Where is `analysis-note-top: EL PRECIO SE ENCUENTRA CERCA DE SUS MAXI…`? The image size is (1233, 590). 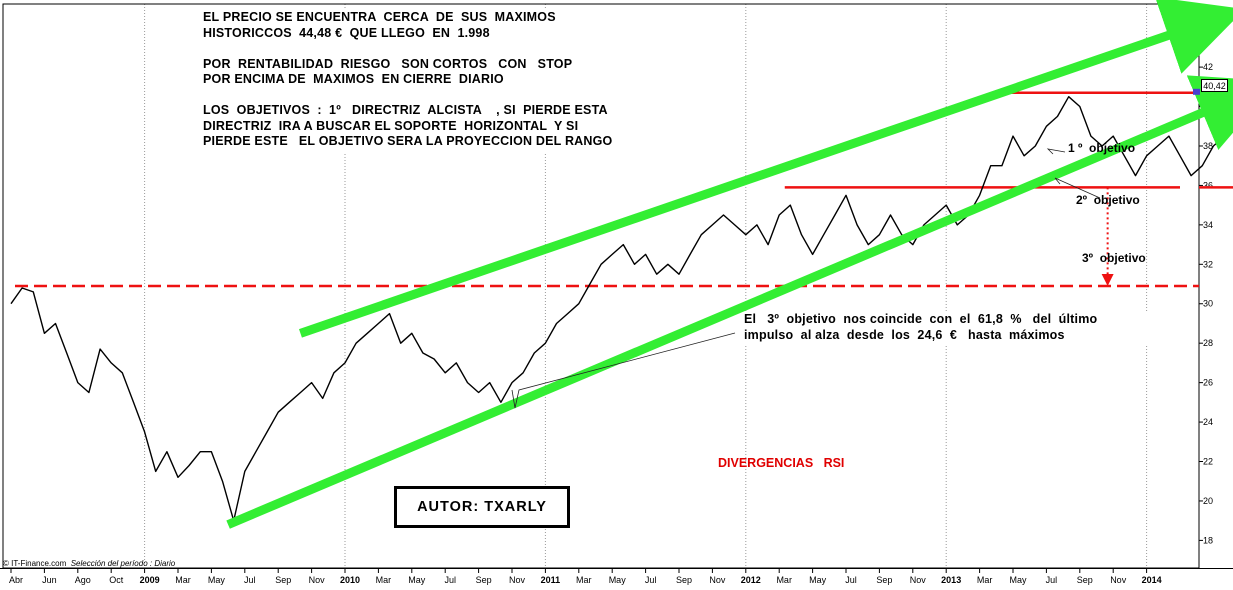
analysis-note-top: EL PRECIO SE ENCUENTRA CERCA DE SUS MAXI… is located at coordinates (432, 82).